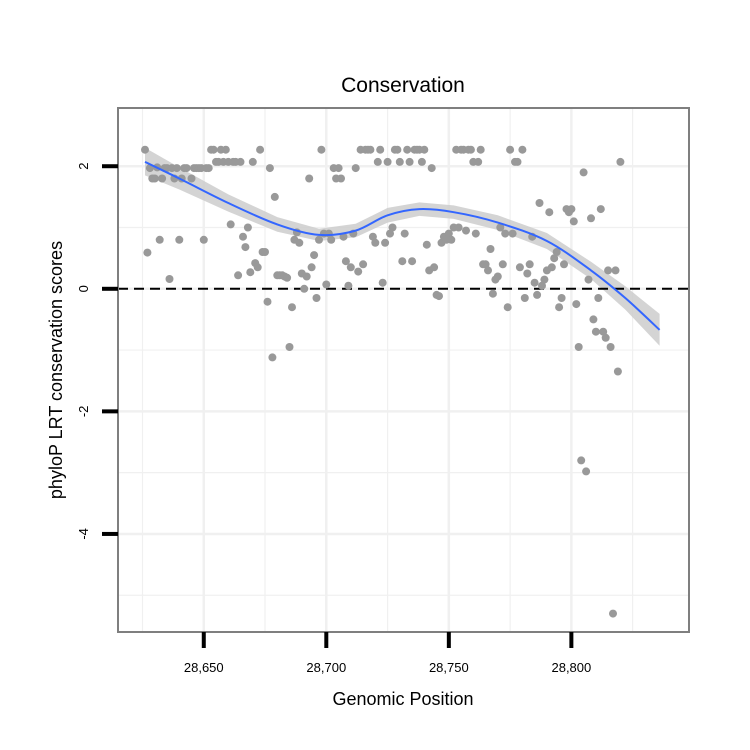 The image size is (750, 750). Describe the element at coordinates (56, 370) in the screenshot. I see `y-axis-title: phyloP LRT conservation scores` at that location.